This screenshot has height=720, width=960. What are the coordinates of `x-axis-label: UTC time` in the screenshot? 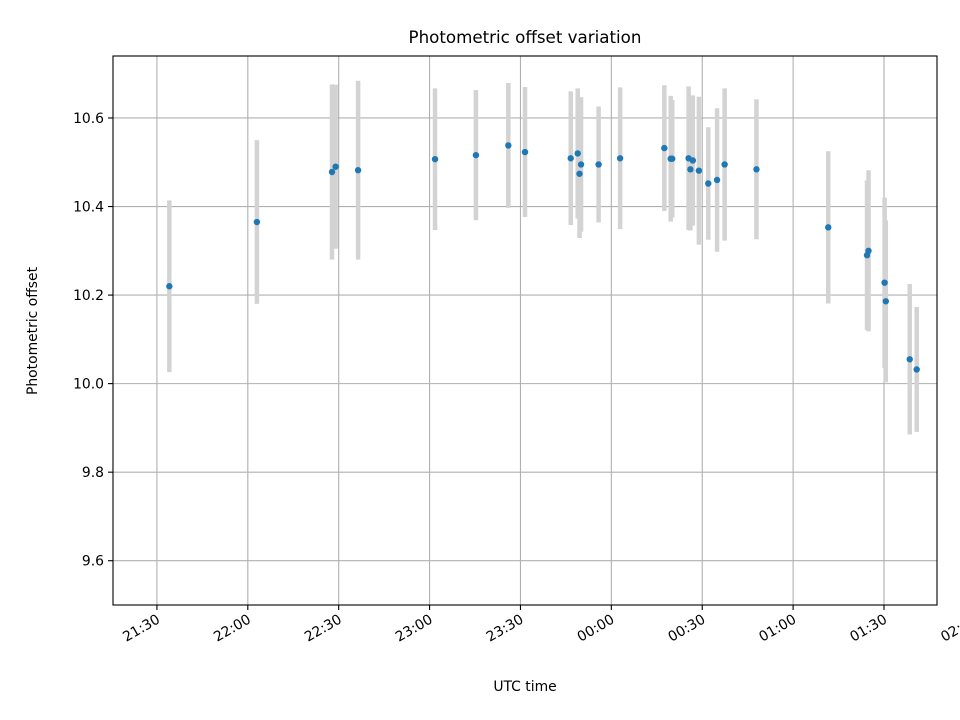 It's located at (524, 687).